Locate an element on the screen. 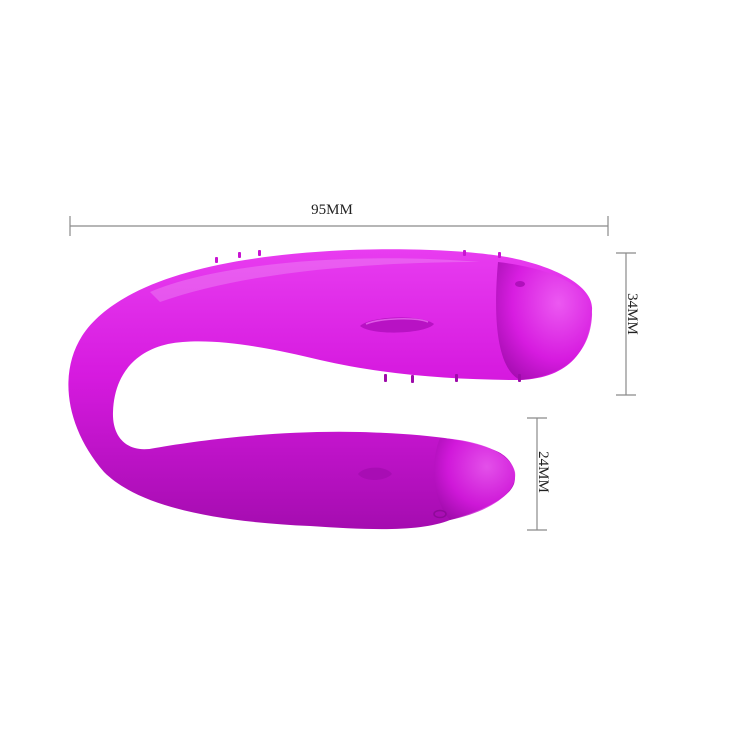  upper-height-label: 34MM is located at coordinates (632, 314).